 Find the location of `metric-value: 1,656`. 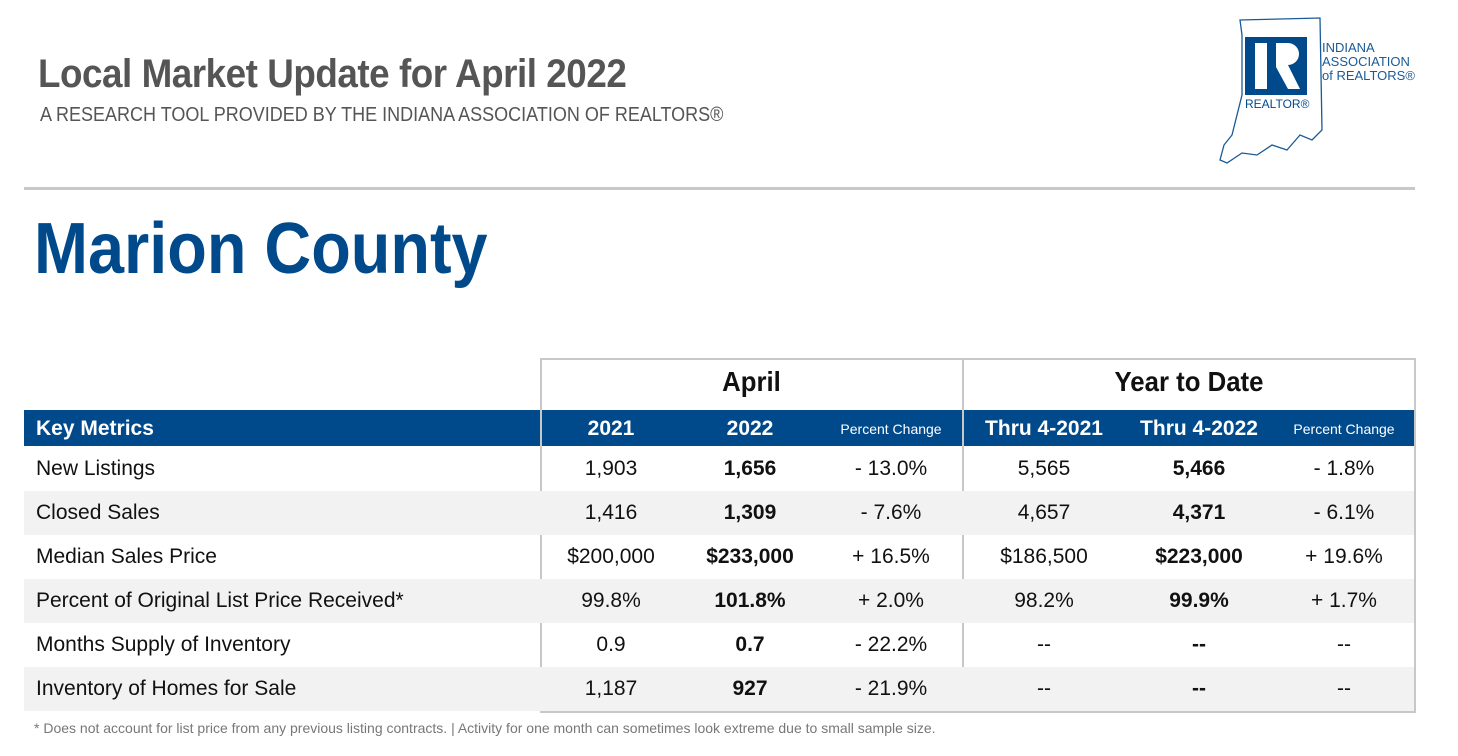

metric-value: 1,656 is located at coordinates (750, 468).